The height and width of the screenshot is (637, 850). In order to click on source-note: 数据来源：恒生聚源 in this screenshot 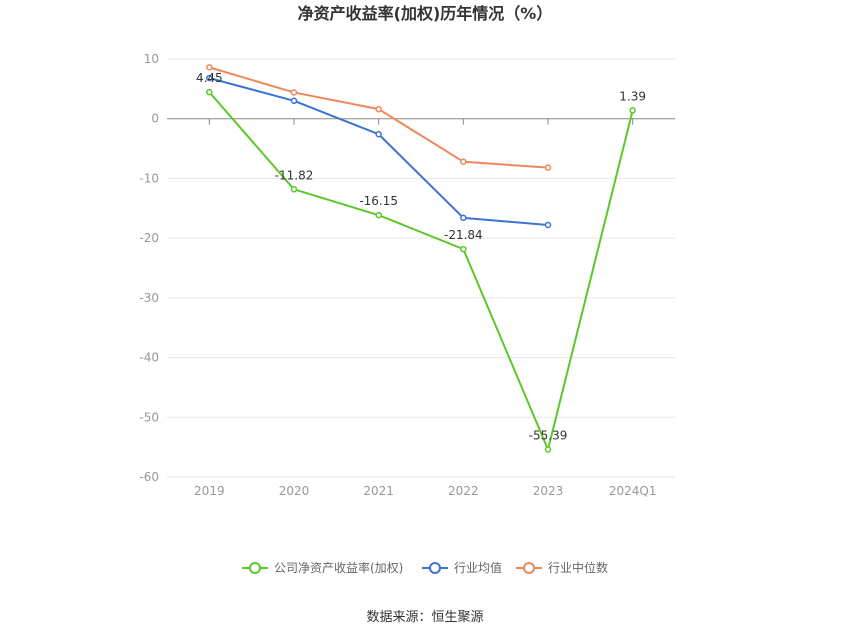, I will do `click(424, 617)`.